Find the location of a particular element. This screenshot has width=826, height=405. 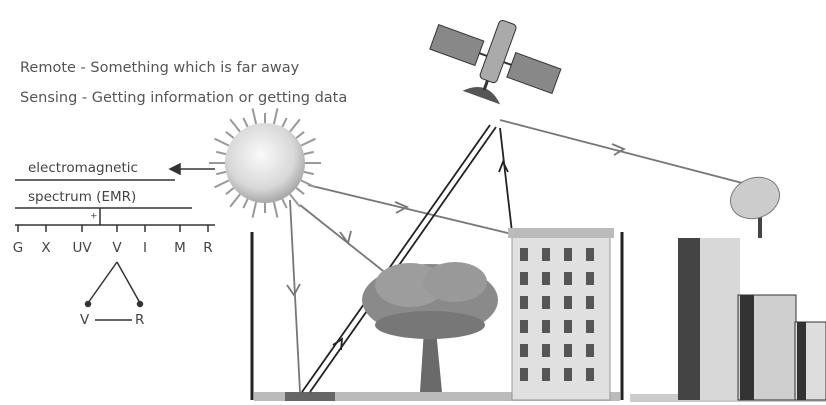

sun is located at coordinates (265, 163).